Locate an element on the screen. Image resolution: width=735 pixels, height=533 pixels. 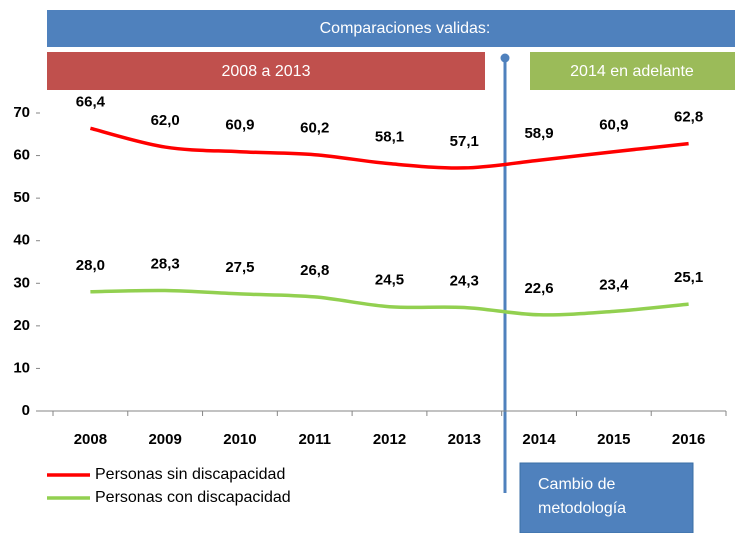
legend-label: Personas con discapacidad is located at coordinates (193, 497).